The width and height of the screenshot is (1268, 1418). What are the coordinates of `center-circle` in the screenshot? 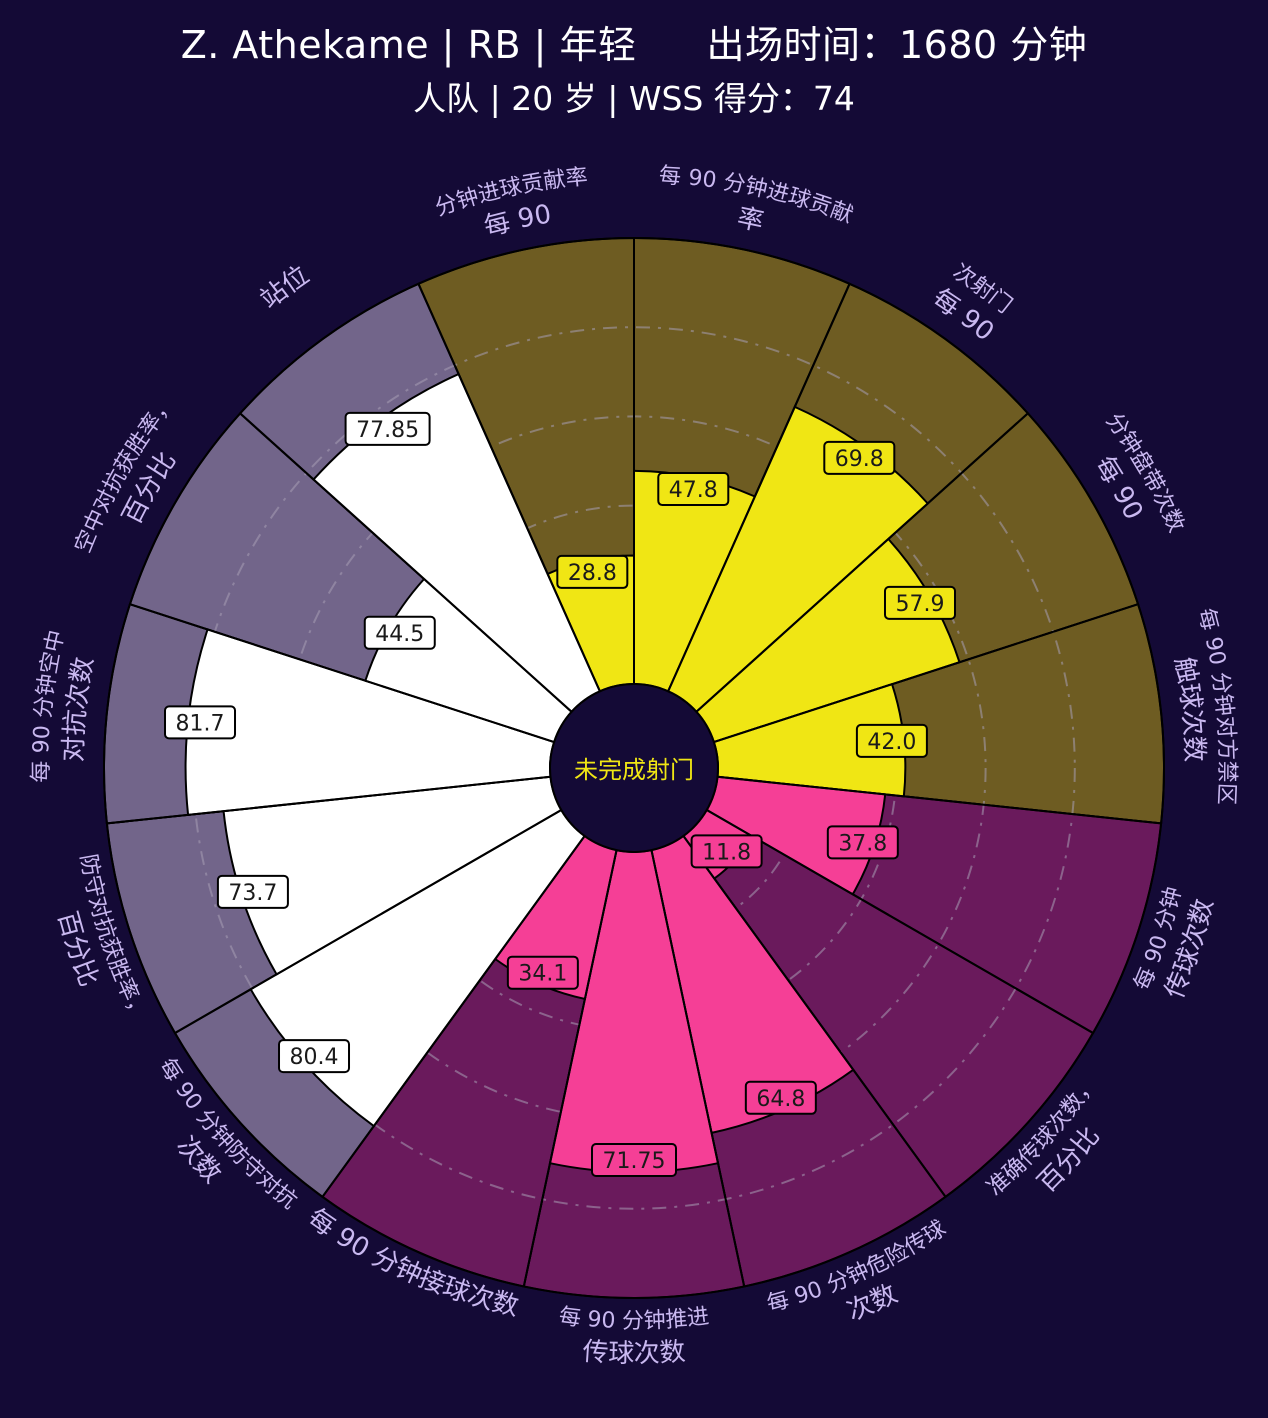 It's located at (634, 768).